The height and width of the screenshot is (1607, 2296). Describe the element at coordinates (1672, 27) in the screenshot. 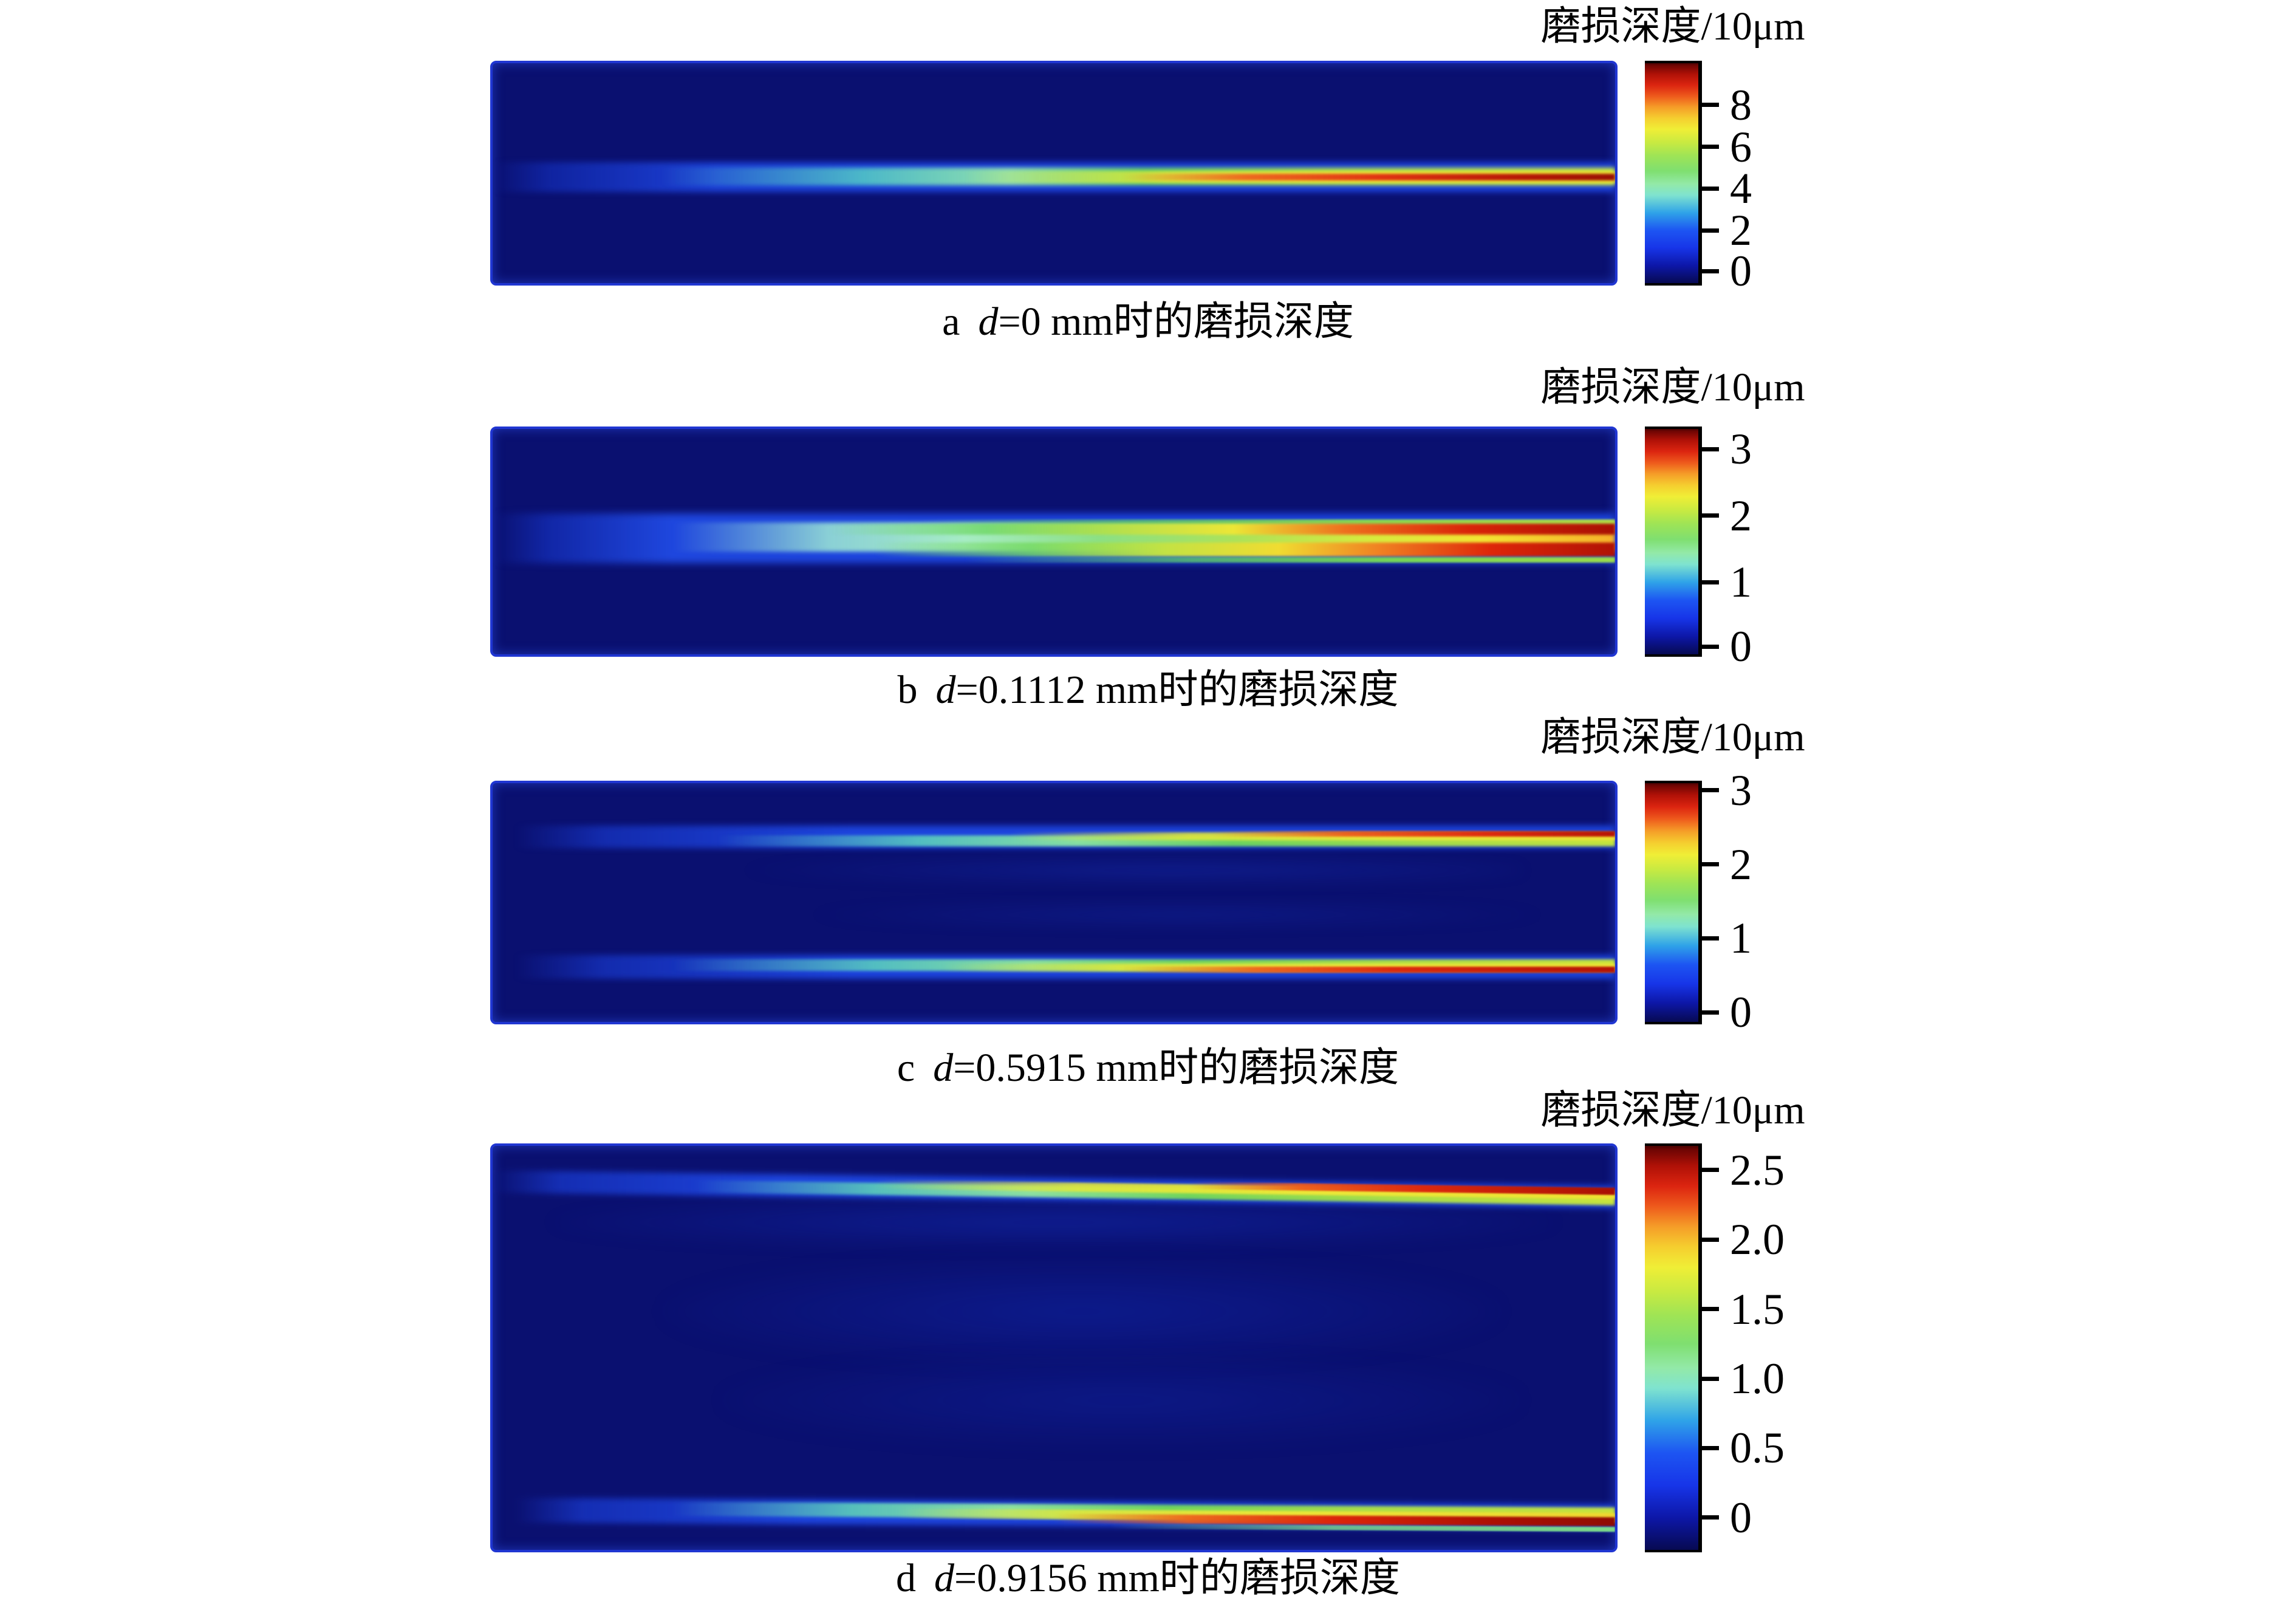

I see `colorbar-title-a: 磨损深度/10μm` at that location.